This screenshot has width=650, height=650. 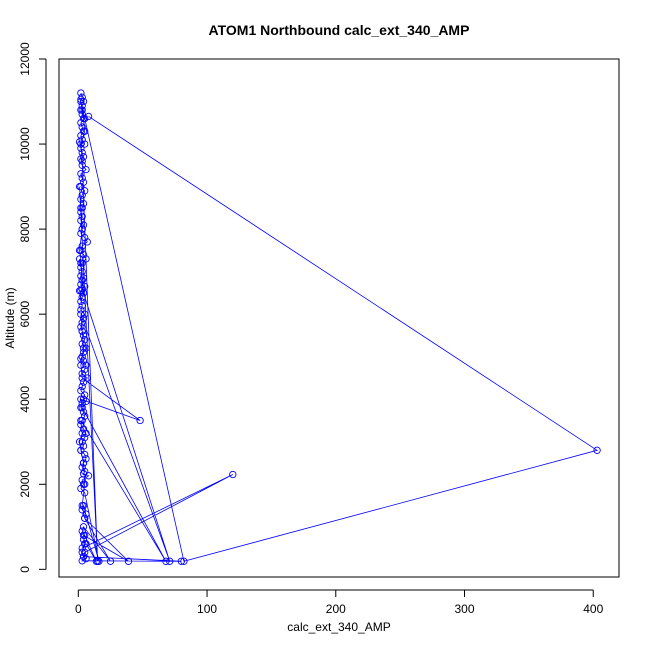 What do you see at coordinates (25, 59) in the screenshot?
I see `y-tick-label: 12000` at bounding box center [25, 59].